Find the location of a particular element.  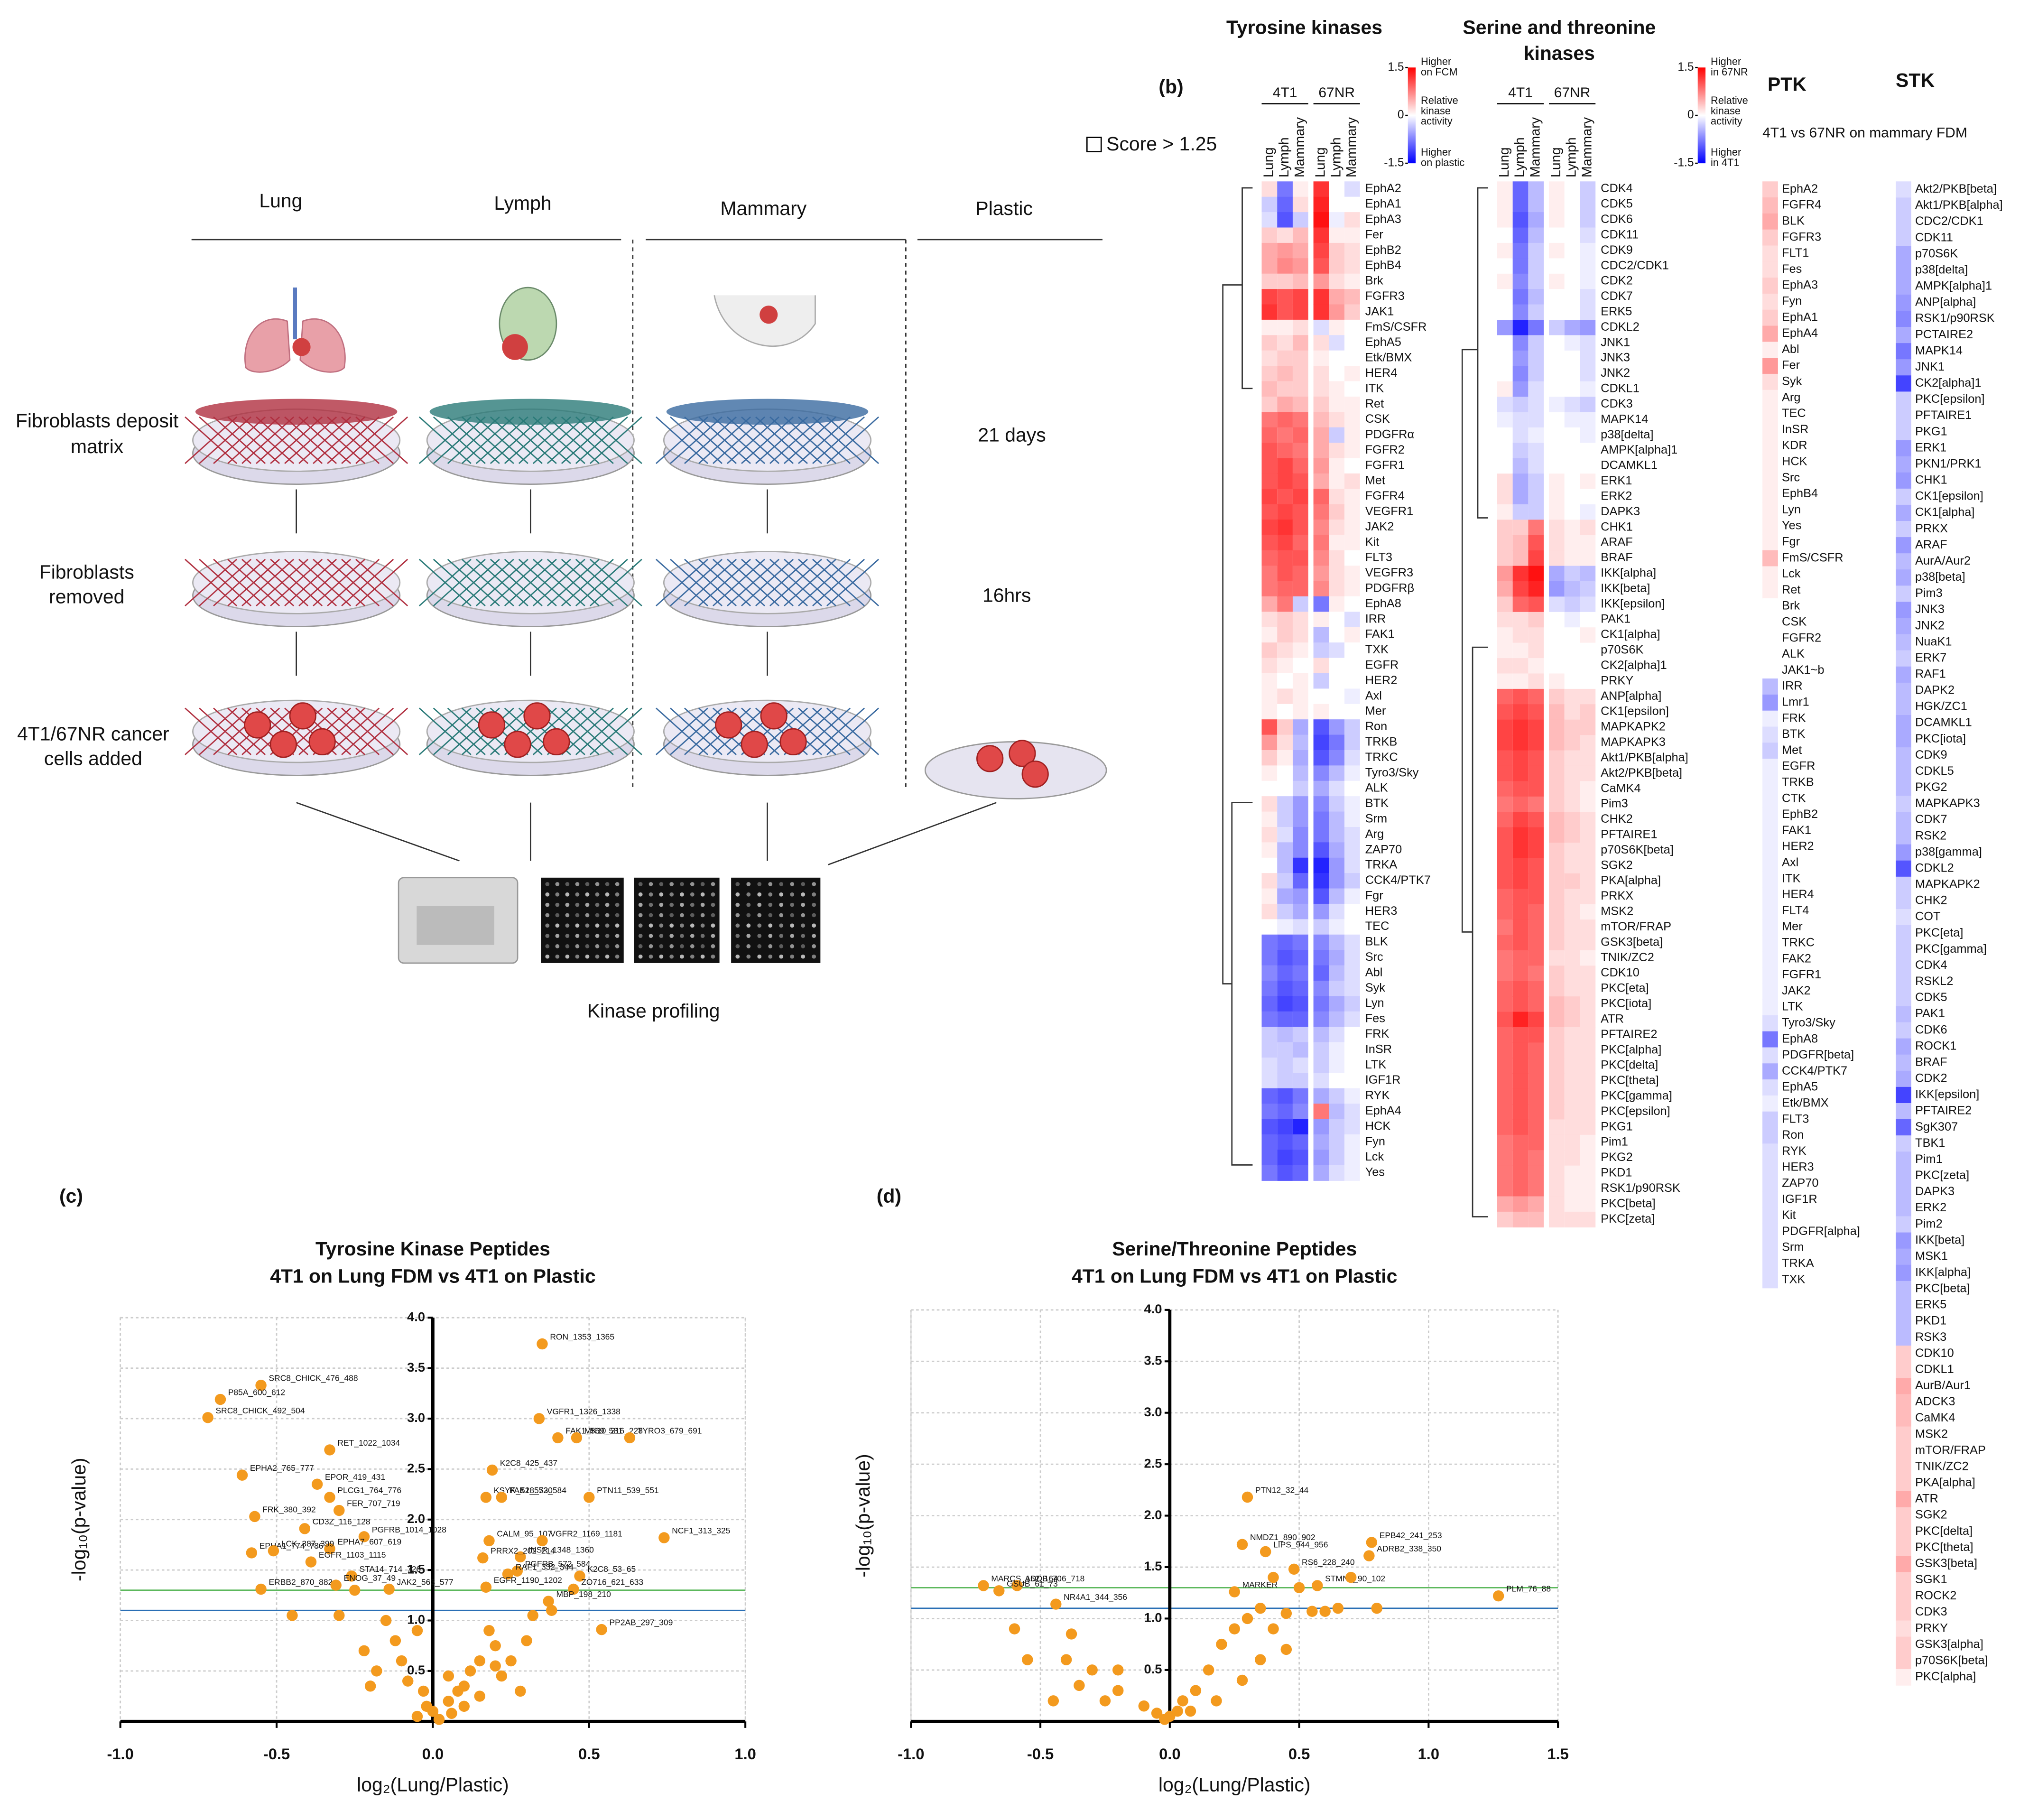

row-label: PRKY is located at coordinates (1931, 1627).